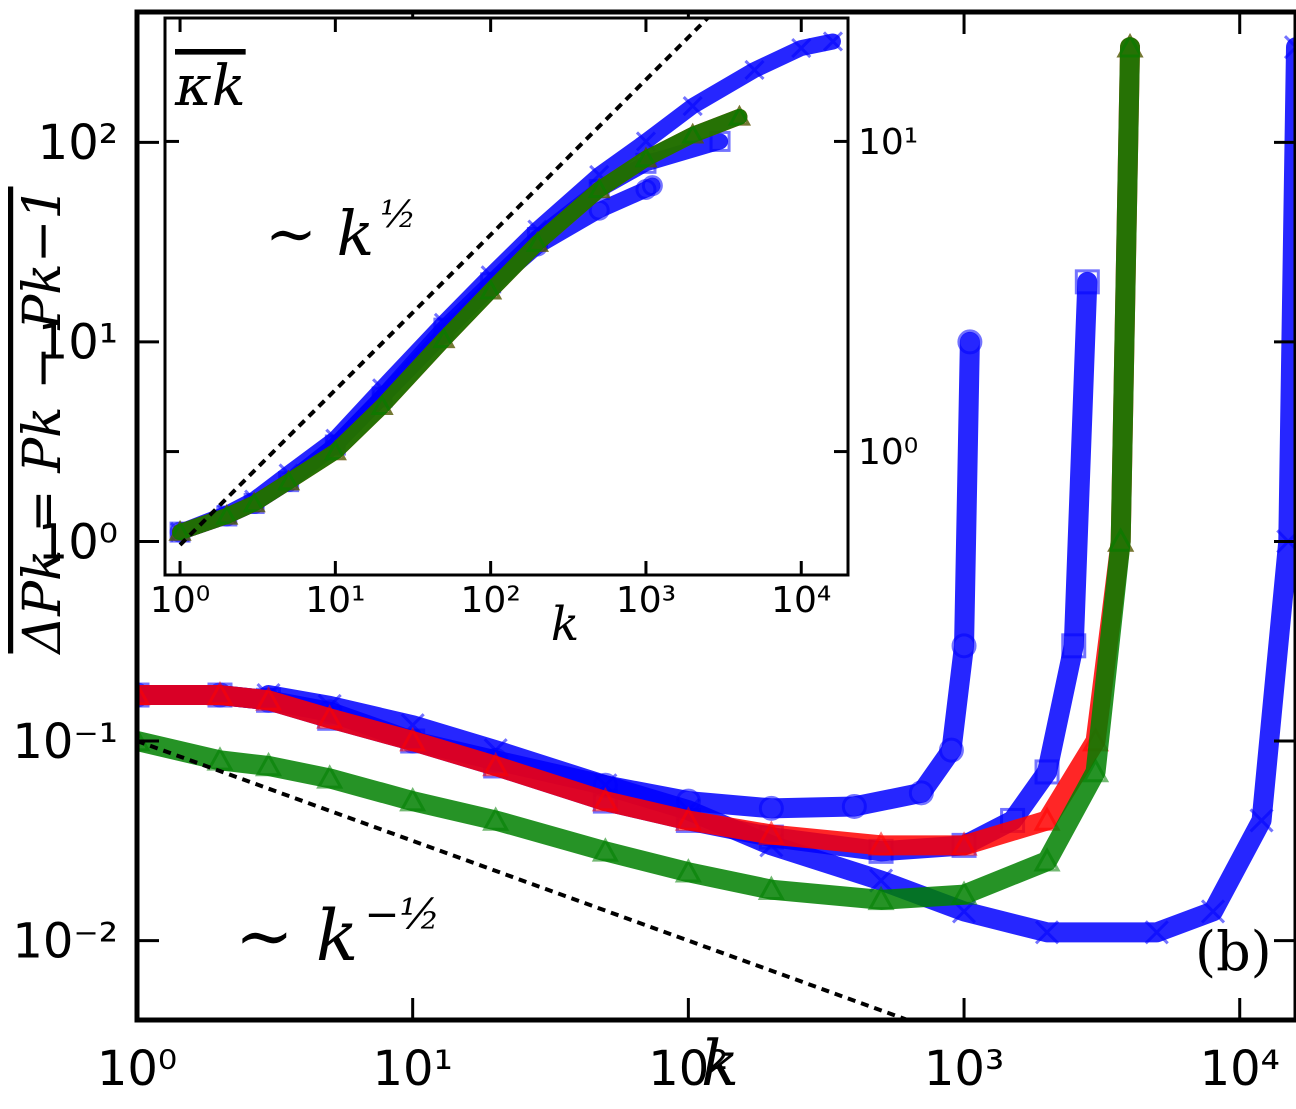 The image size is (1296, 1109). I want to click on y-tick-label: 10⁻¹, so click(65, 742).